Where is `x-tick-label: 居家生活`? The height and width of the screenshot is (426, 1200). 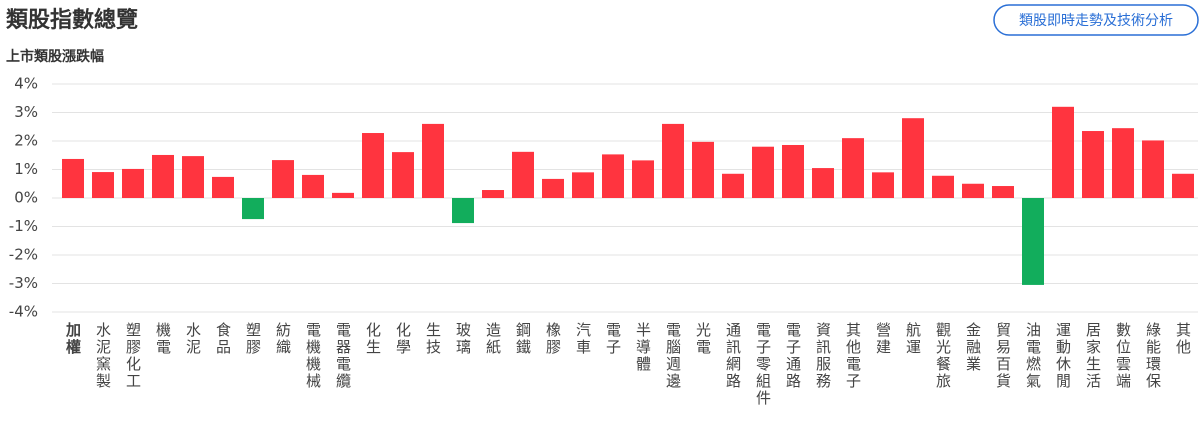 x-tick-label: 居家生活 is located at coordinates (1093, 356).